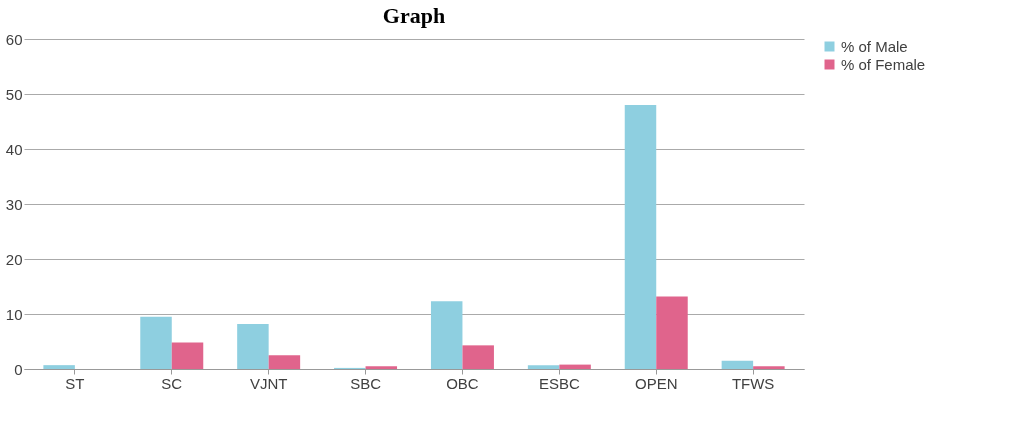 Image resolution: width=1031 pixels, height=438 pixels. Describe the element at coordinates (874, 46) in the screenshot. I see `legend-label: % of Male` at that location.